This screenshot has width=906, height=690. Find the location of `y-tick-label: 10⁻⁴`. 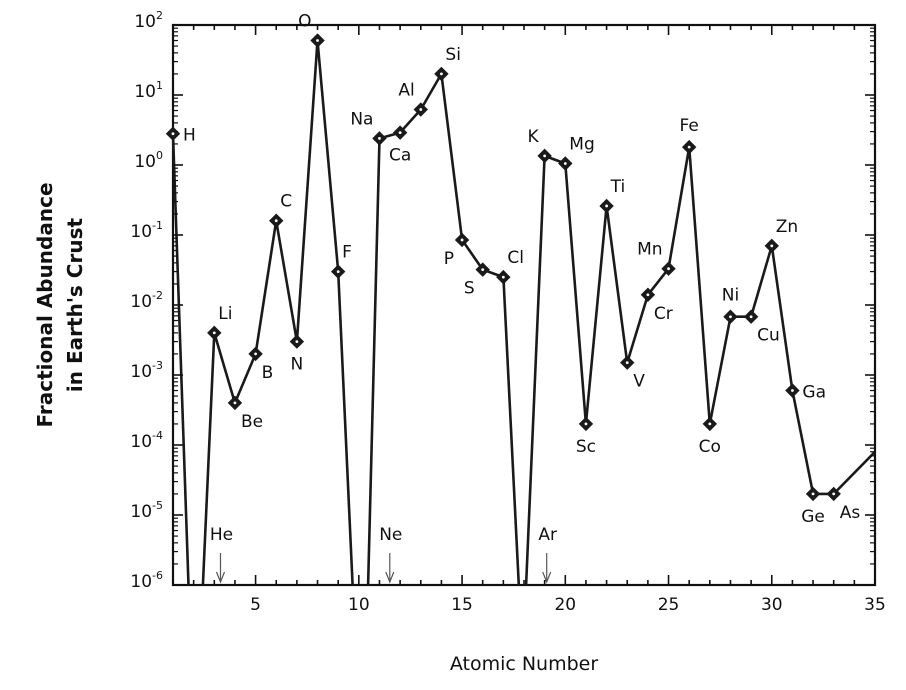

y-tick-label: 10⁻⁴ is located at coordinates (146, 440).